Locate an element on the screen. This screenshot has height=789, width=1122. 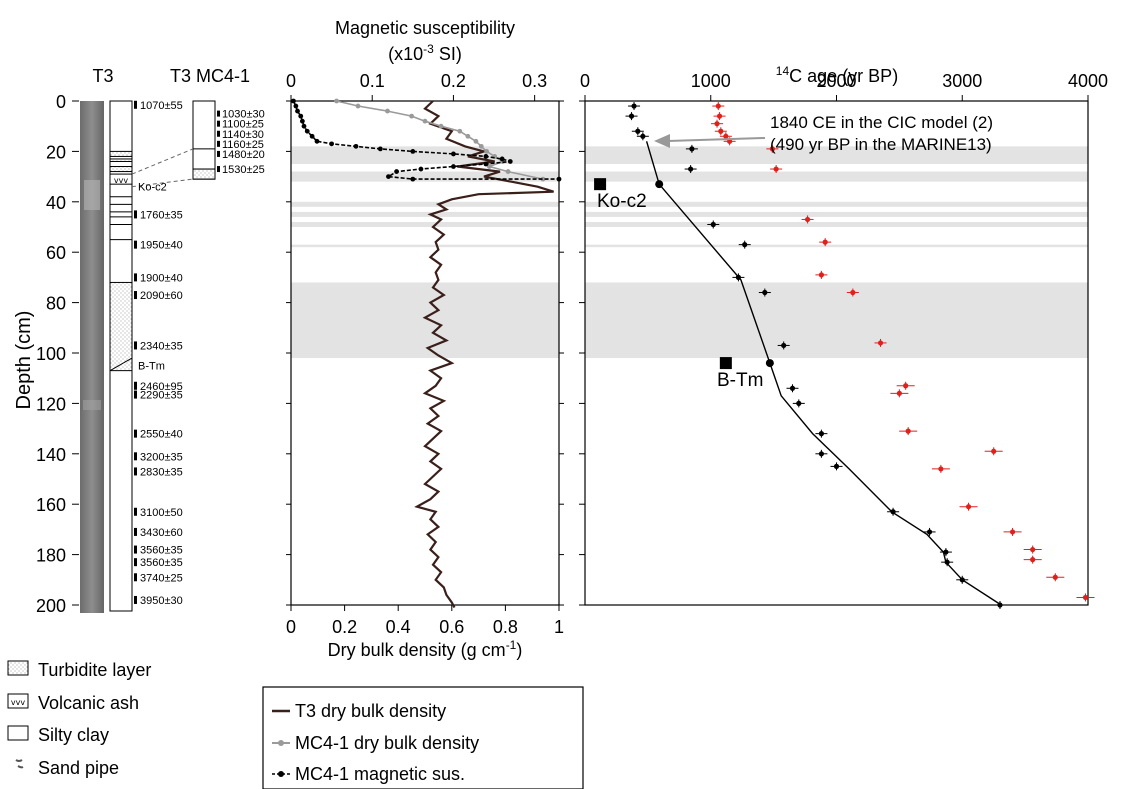
age-label: 3430±60 is located at coordinates (161, 533).